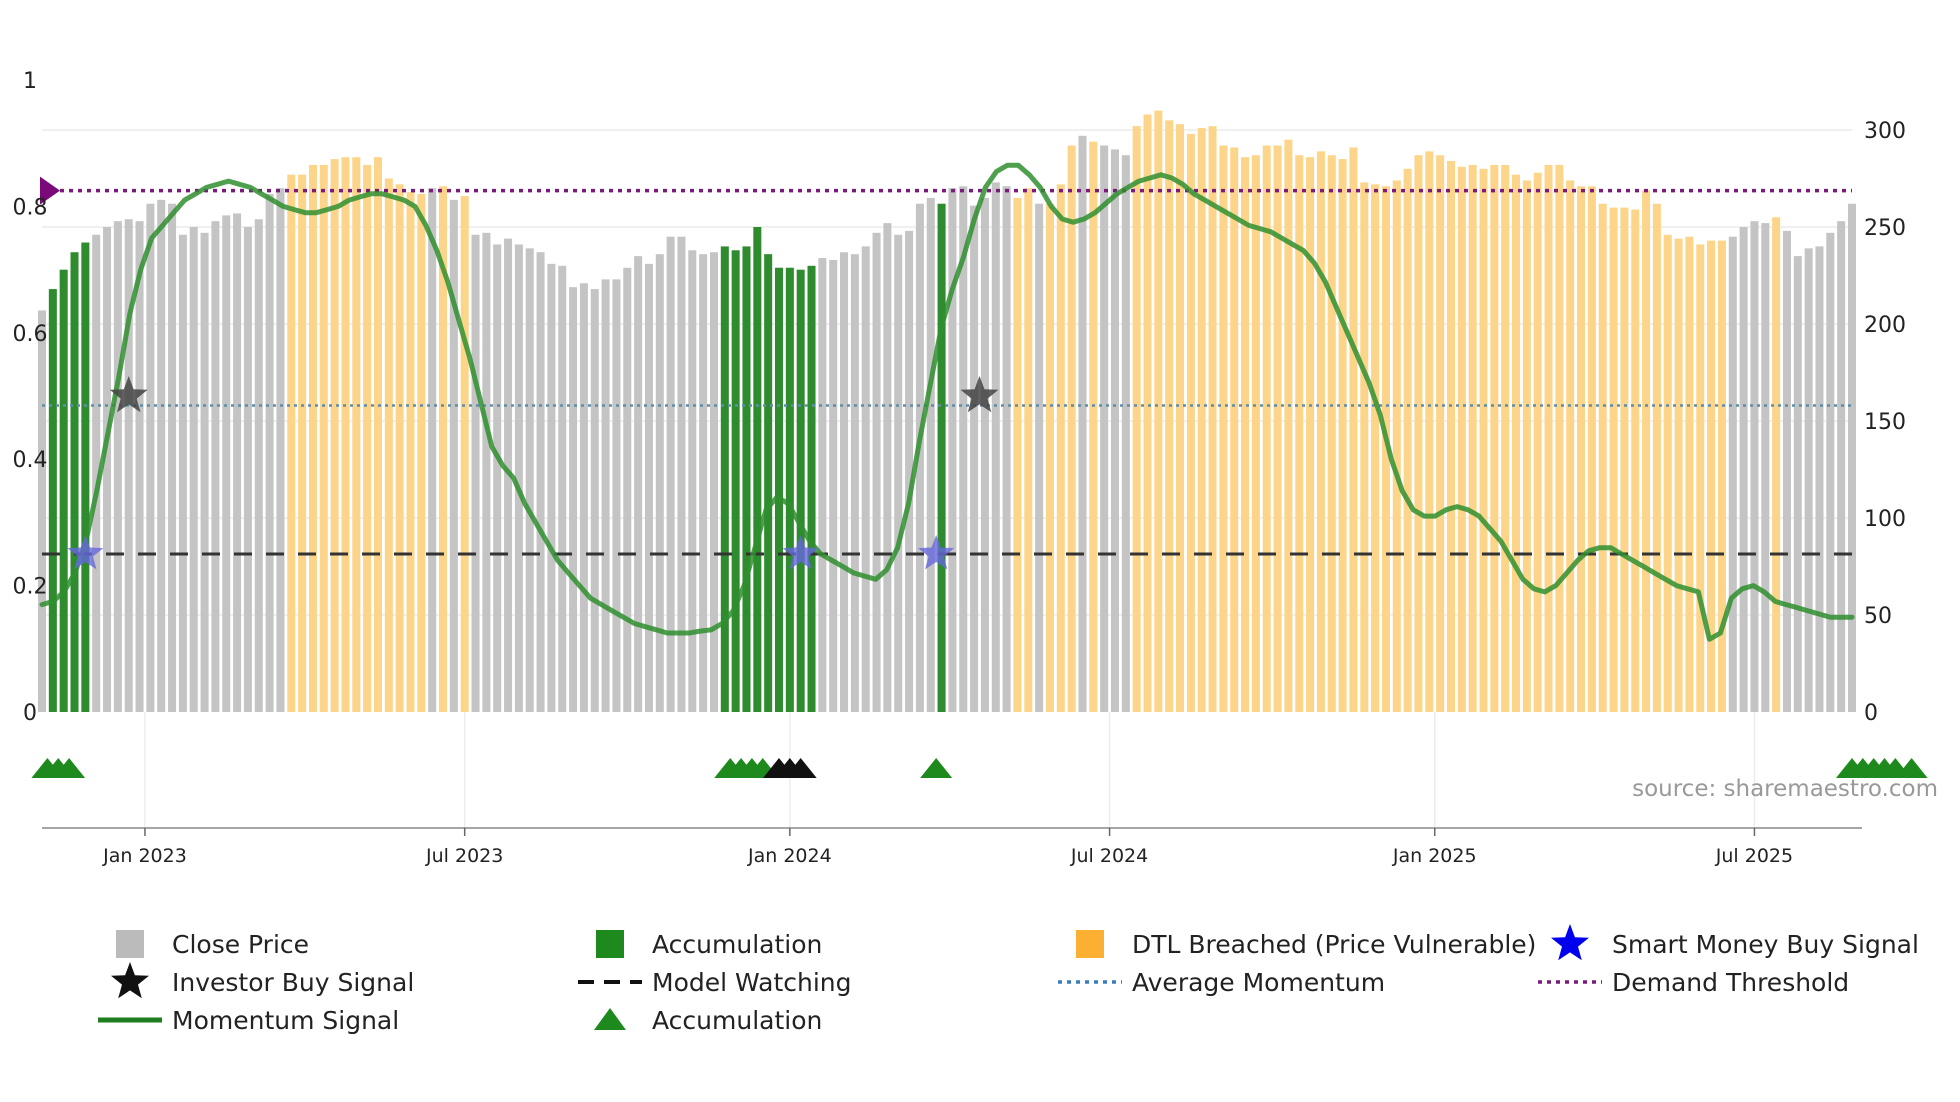 This screenshot has width=1960, height=1102. What do you see at coordinates (1730, 982) in the screenshot?
I see `legend-label: Demand Threshold` at bounding box center [1730, 982].